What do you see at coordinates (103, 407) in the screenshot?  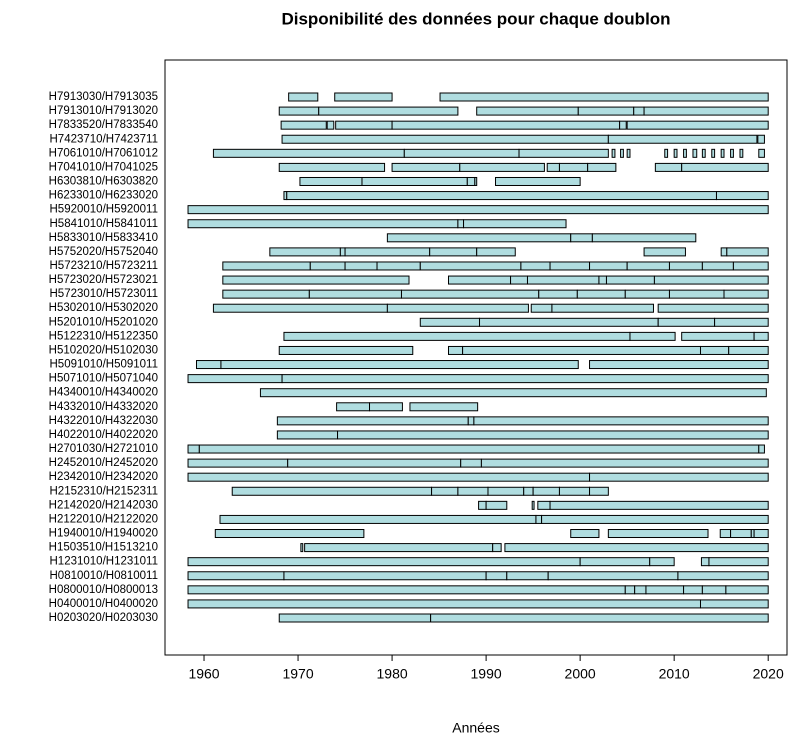 I see `row-label: H4332010/H4332020` at bounding box center [103, 407].